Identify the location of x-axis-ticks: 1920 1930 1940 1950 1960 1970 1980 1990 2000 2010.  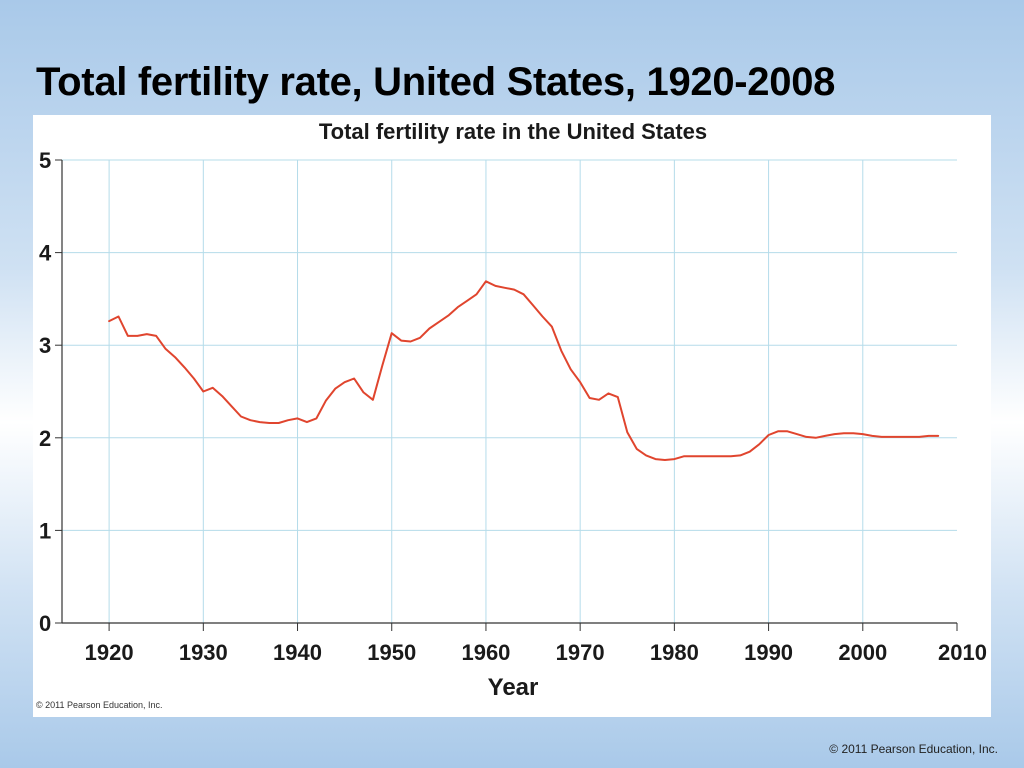
(536, 644).